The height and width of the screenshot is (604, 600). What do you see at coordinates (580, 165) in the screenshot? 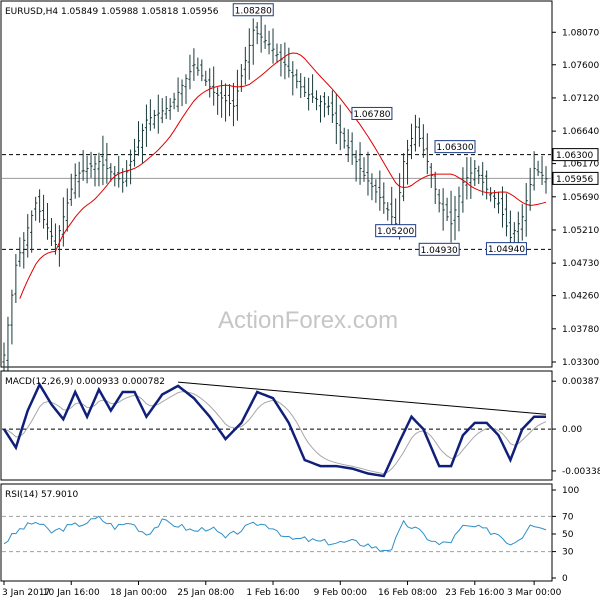
I see `price-y-tick-label: 1.06170` at bounding box center [580, 165].